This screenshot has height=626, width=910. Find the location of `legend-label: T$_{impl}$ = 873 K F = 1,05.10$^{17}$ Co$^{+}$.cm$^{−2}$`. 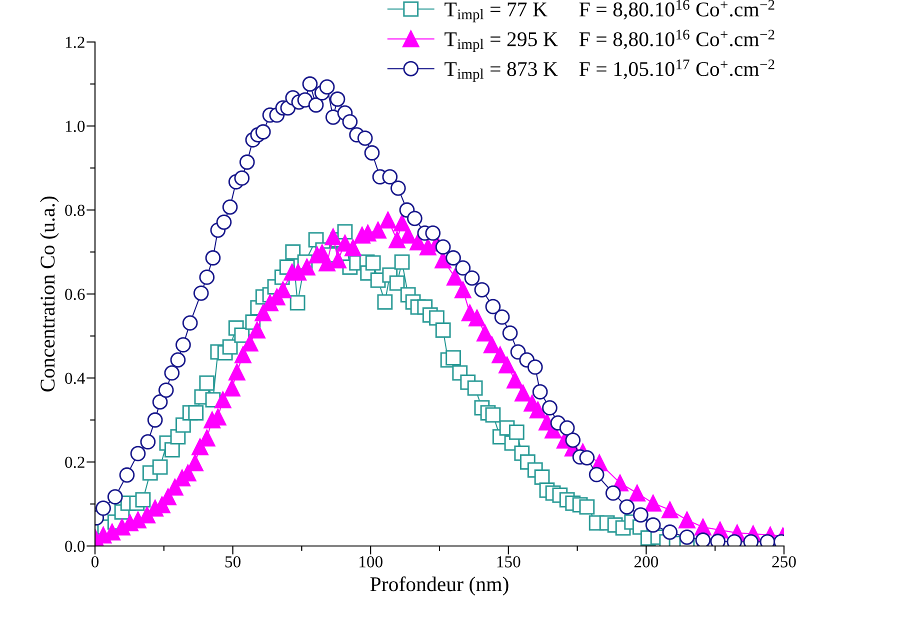

legend-label: T$_{impl}$ = 873 K F = 1,05.10$^{17}$ Co$^{+}$.cm$^{−2}$ is located at coordinates (609, 71).